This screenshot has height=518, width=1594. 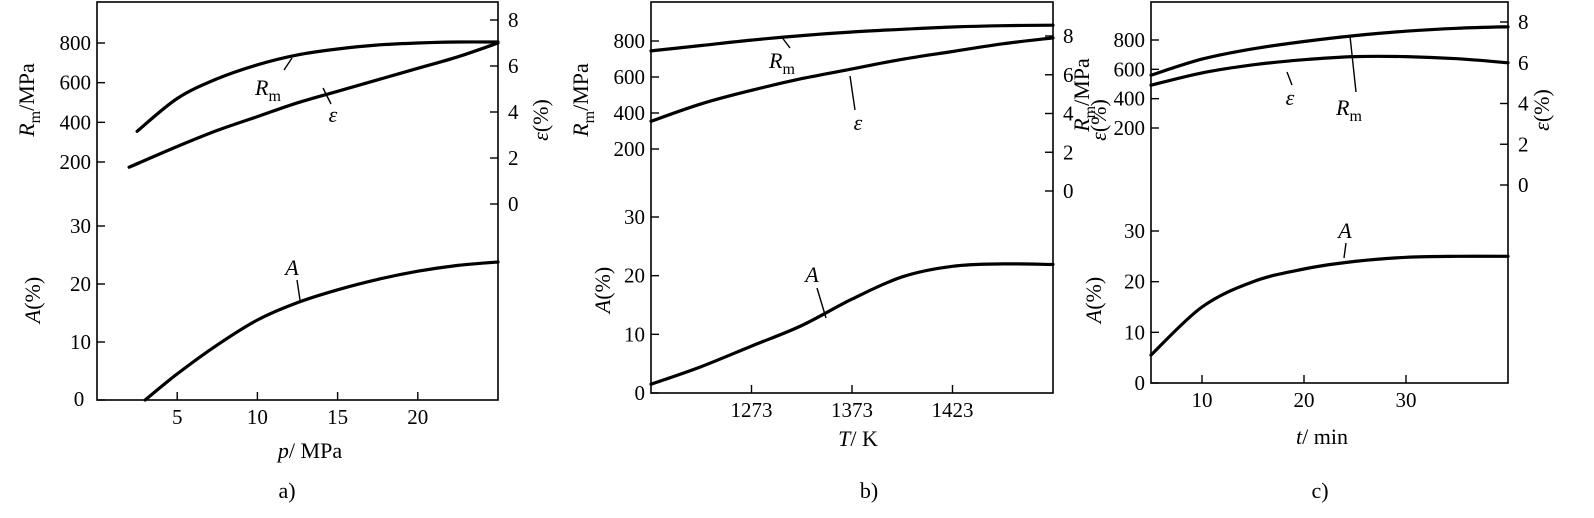 I want to click on x-axis-label: T/ K, so click(x=858, y=438).